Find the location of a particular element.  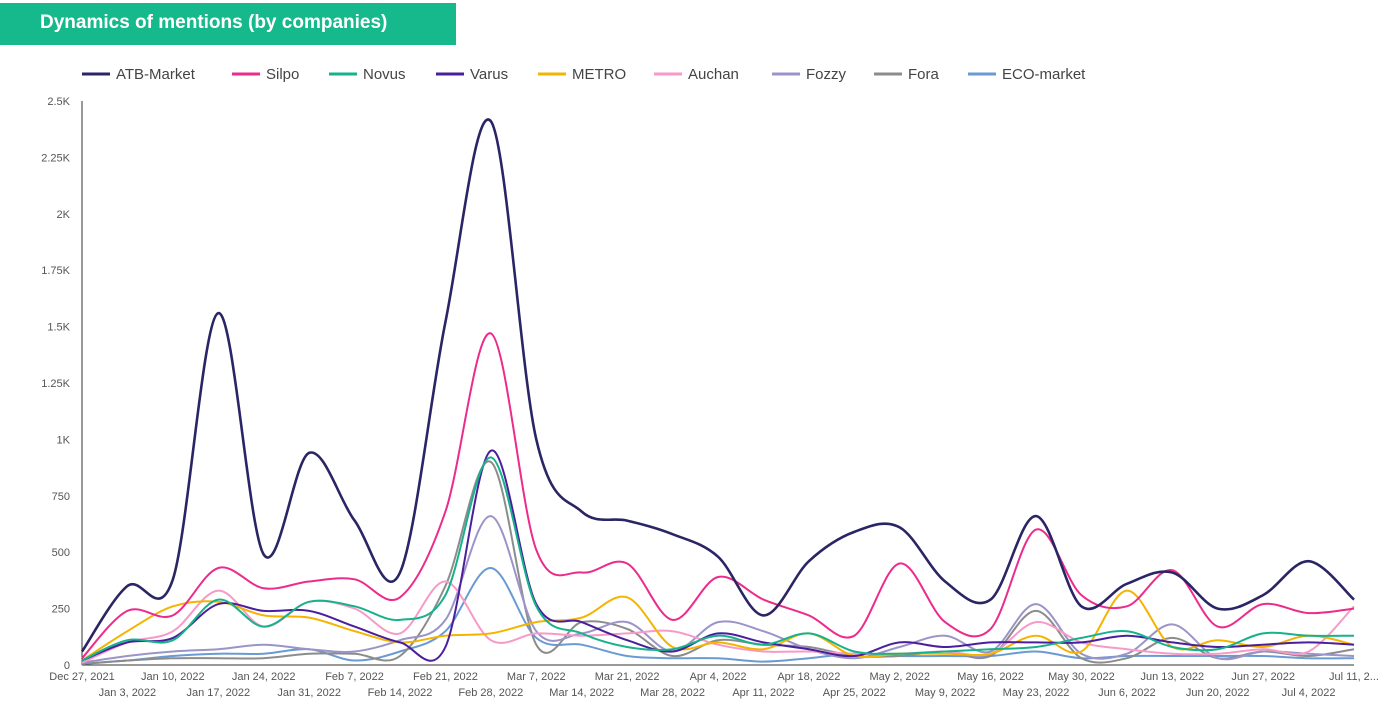

chart-title: Dynamics of mentions (by companies) is located at coordinates (228, 24).